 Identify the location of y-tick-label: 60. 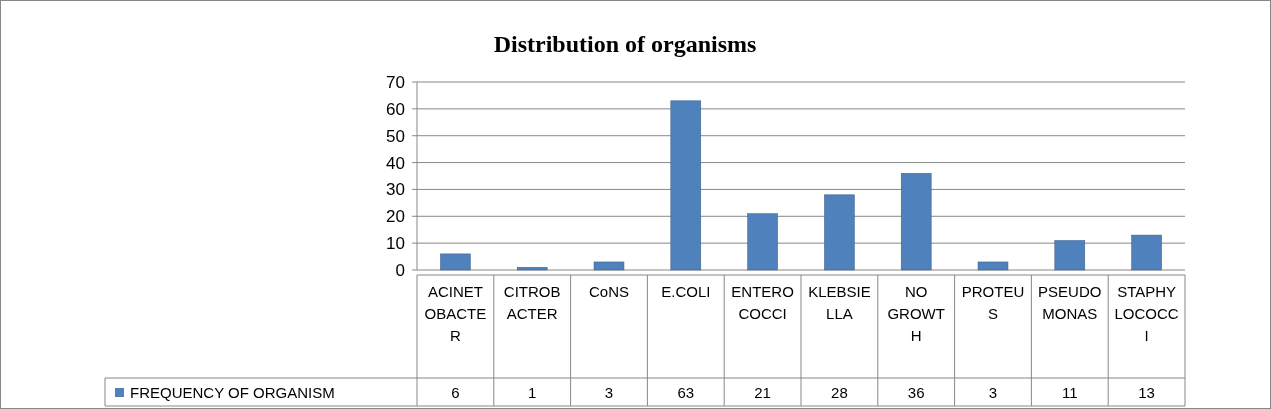
(395, 109).